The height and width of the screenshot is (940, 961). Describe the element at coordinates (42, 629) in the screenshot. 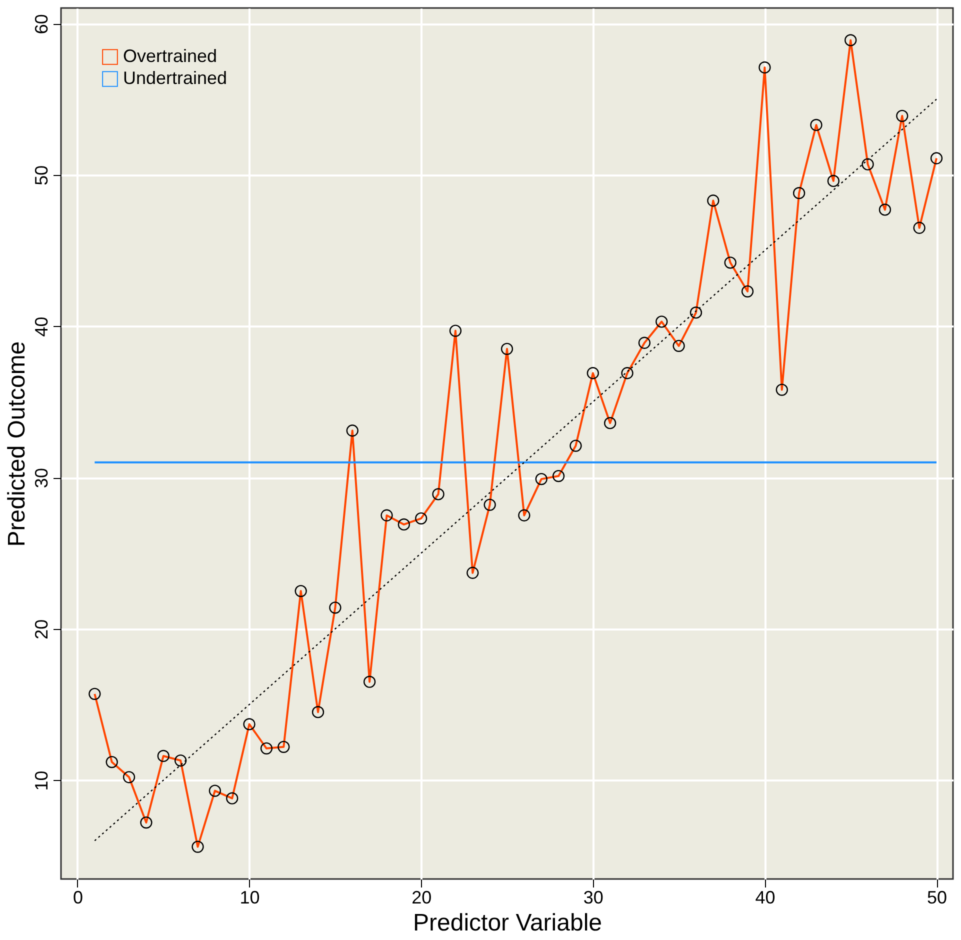

I see `y-tick-label: 20` at that location.